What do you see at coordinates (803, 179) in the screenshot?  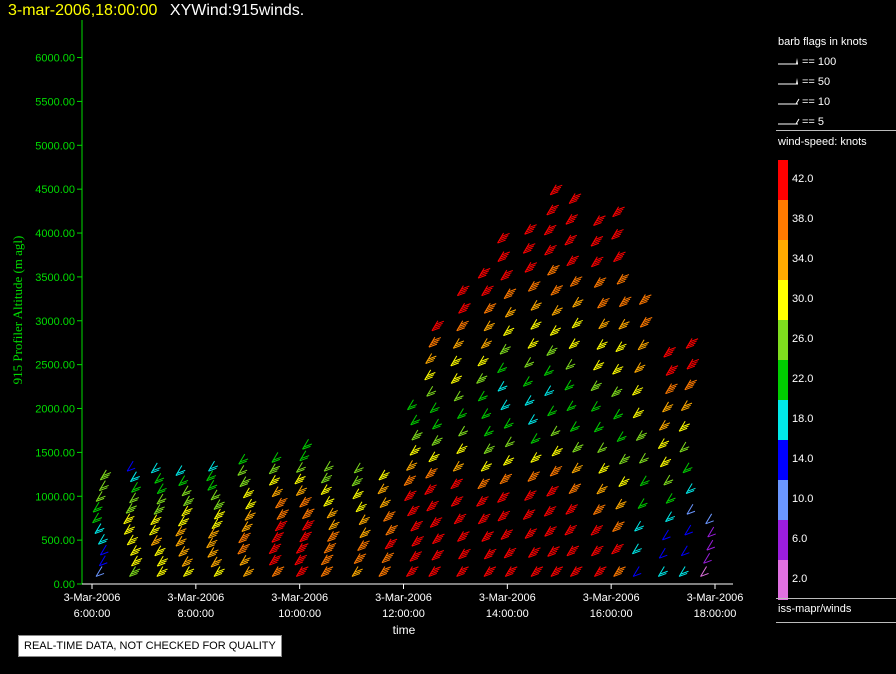 I see `colorbar-label: 42.0` at bounding box center [803, 179].